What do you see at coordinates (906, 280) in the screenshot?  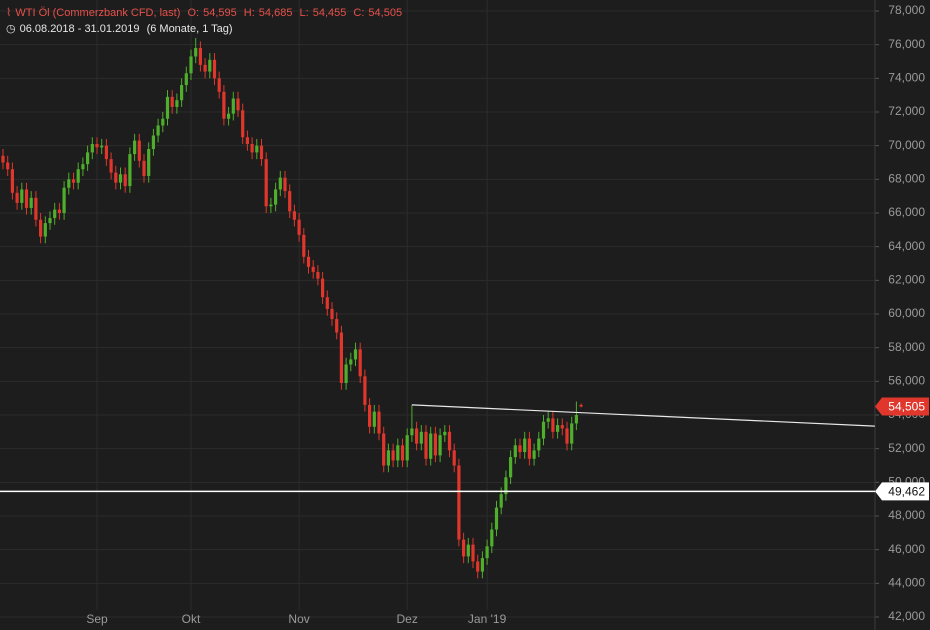 I see `y-tick-label: 62,000` at bounding box center [906, 280].